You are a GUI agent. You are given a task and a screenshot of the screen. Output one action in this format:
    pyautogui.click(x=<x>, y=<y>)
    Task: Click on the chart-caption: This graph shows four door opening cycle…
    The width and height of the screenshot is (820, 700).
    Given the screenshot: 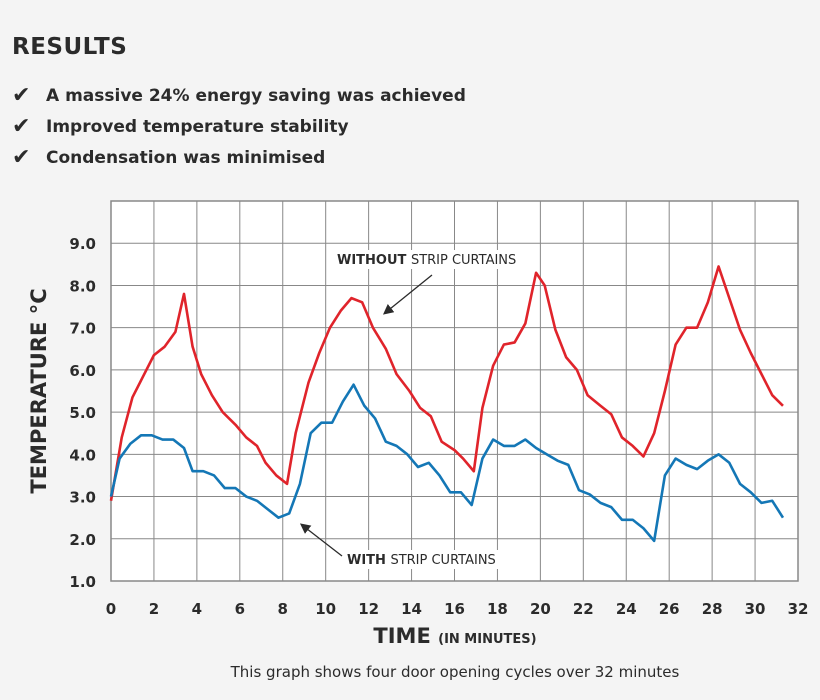 What is the action you would take?
    pyautogui.click(x=455, y=672)
    